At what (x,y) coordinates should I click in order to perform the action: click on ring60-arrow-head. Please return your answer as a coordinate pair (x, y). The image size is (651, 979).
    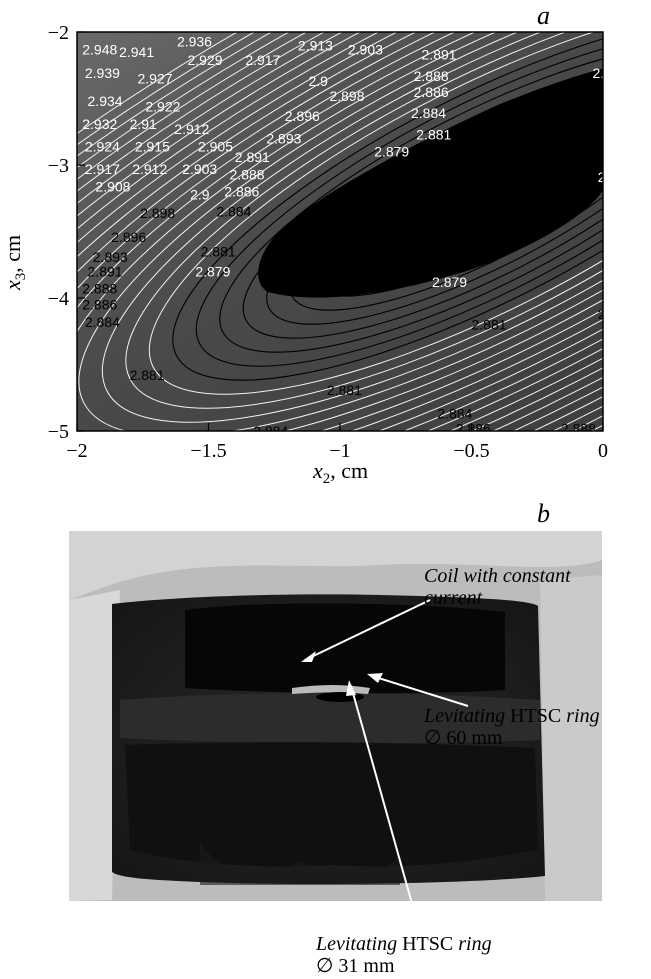
    Looking at the image, I should click on (375, 678).